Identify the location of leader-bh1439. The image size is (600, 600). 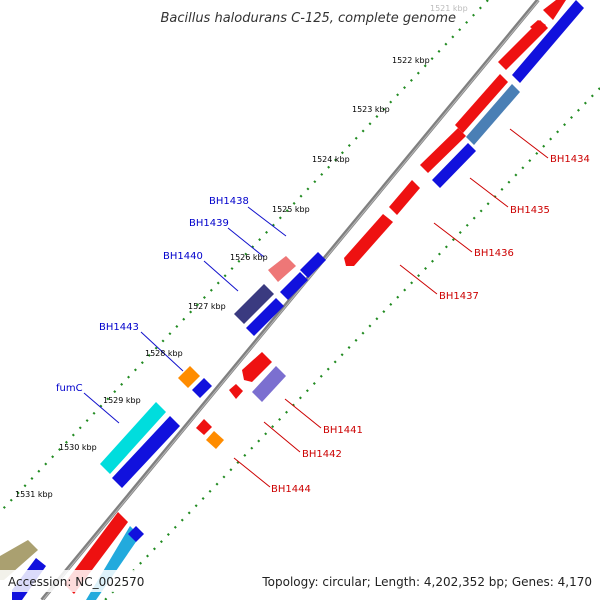
(246, 242).